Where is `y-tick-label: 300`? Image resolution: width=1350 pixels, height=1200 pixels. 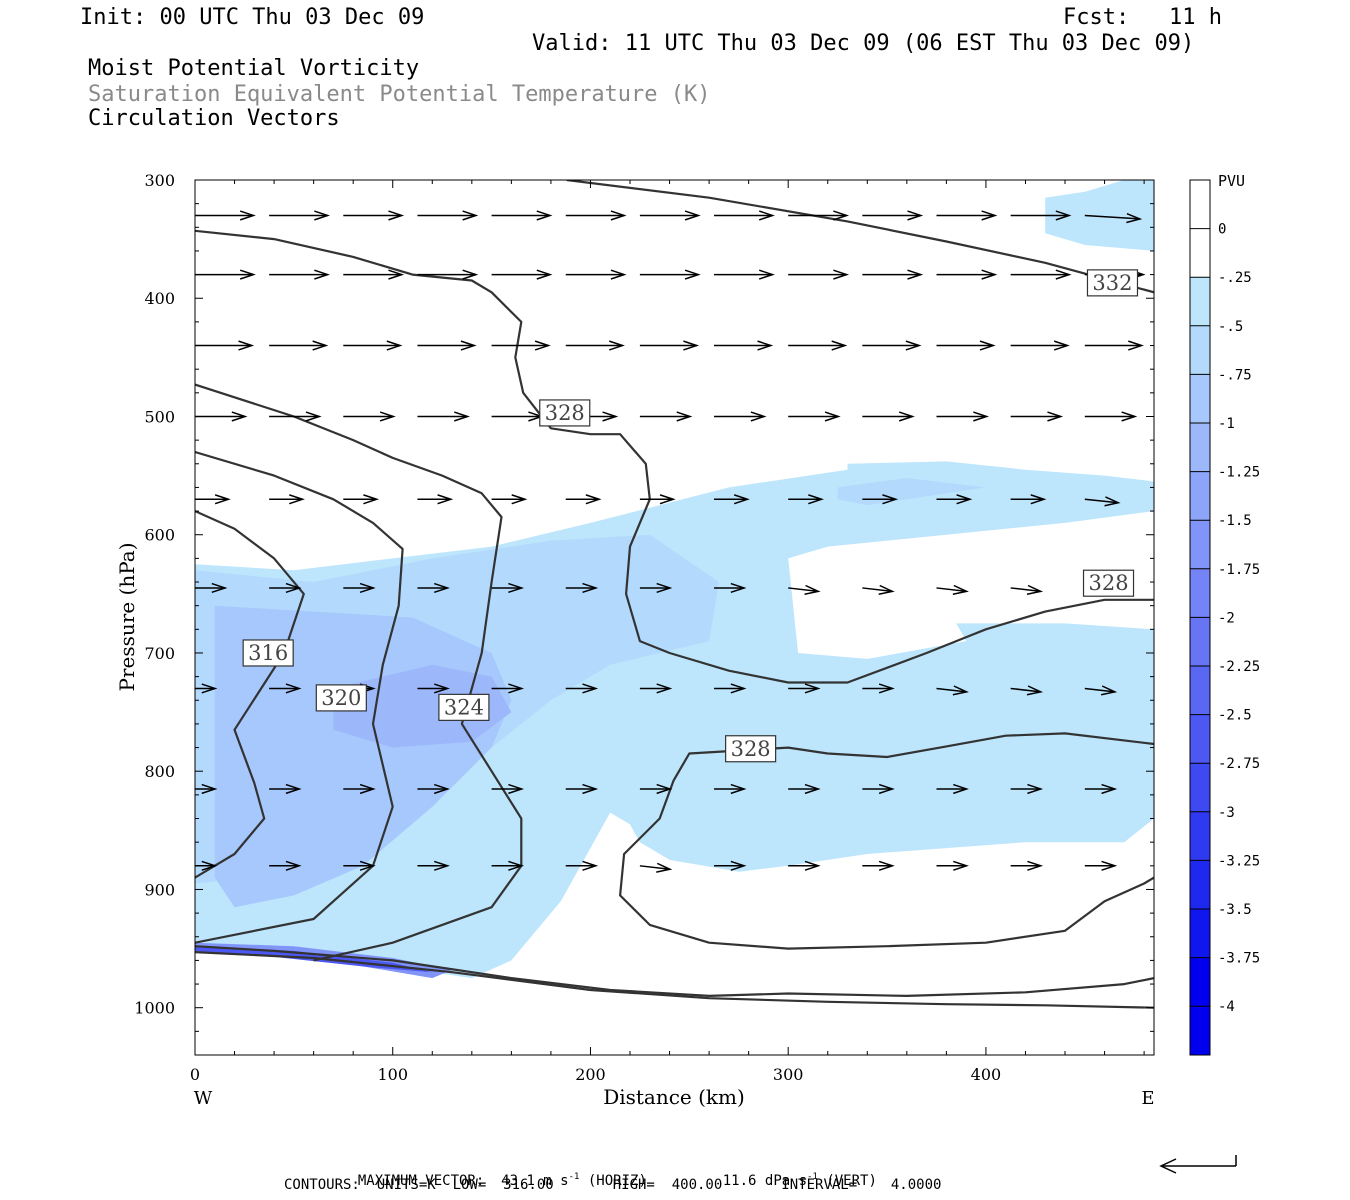
y-tick-label: 300 is located at coordinates (159, 180).